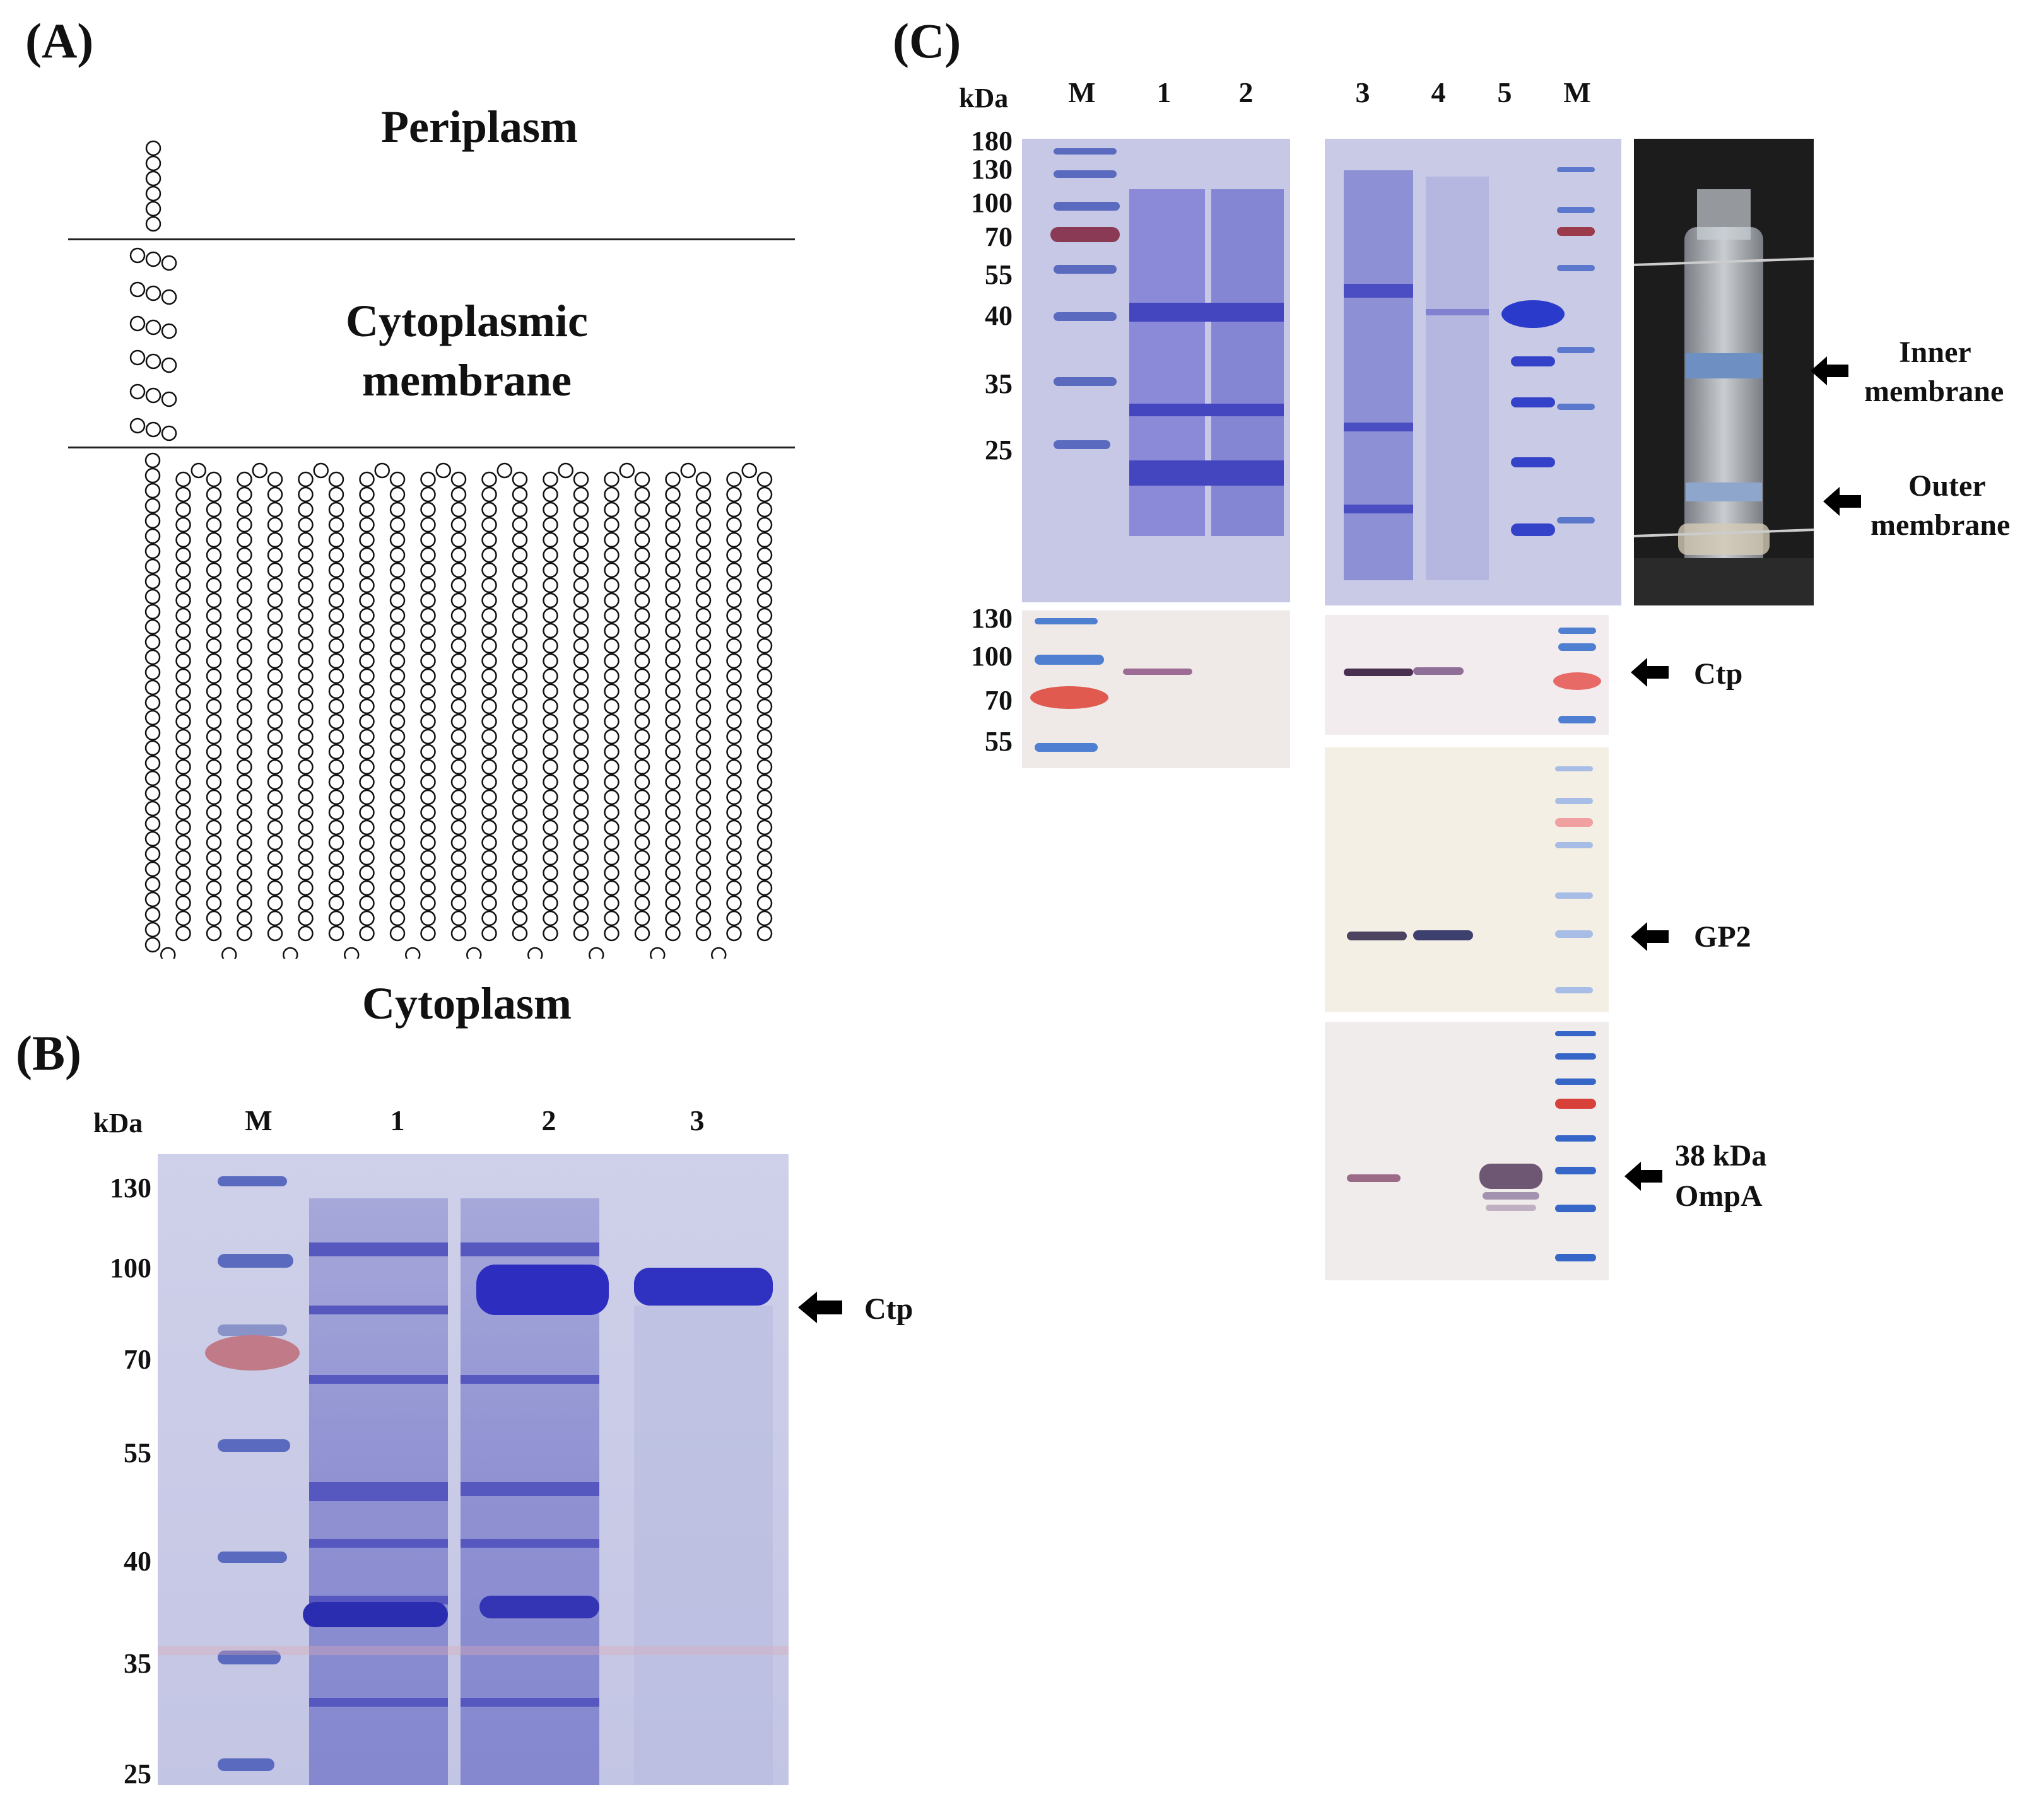  What do you see at coordinates (992, 141) in the screenshot?
I see `panel-c-marker-180: 180` at bounding box center [992, 141].